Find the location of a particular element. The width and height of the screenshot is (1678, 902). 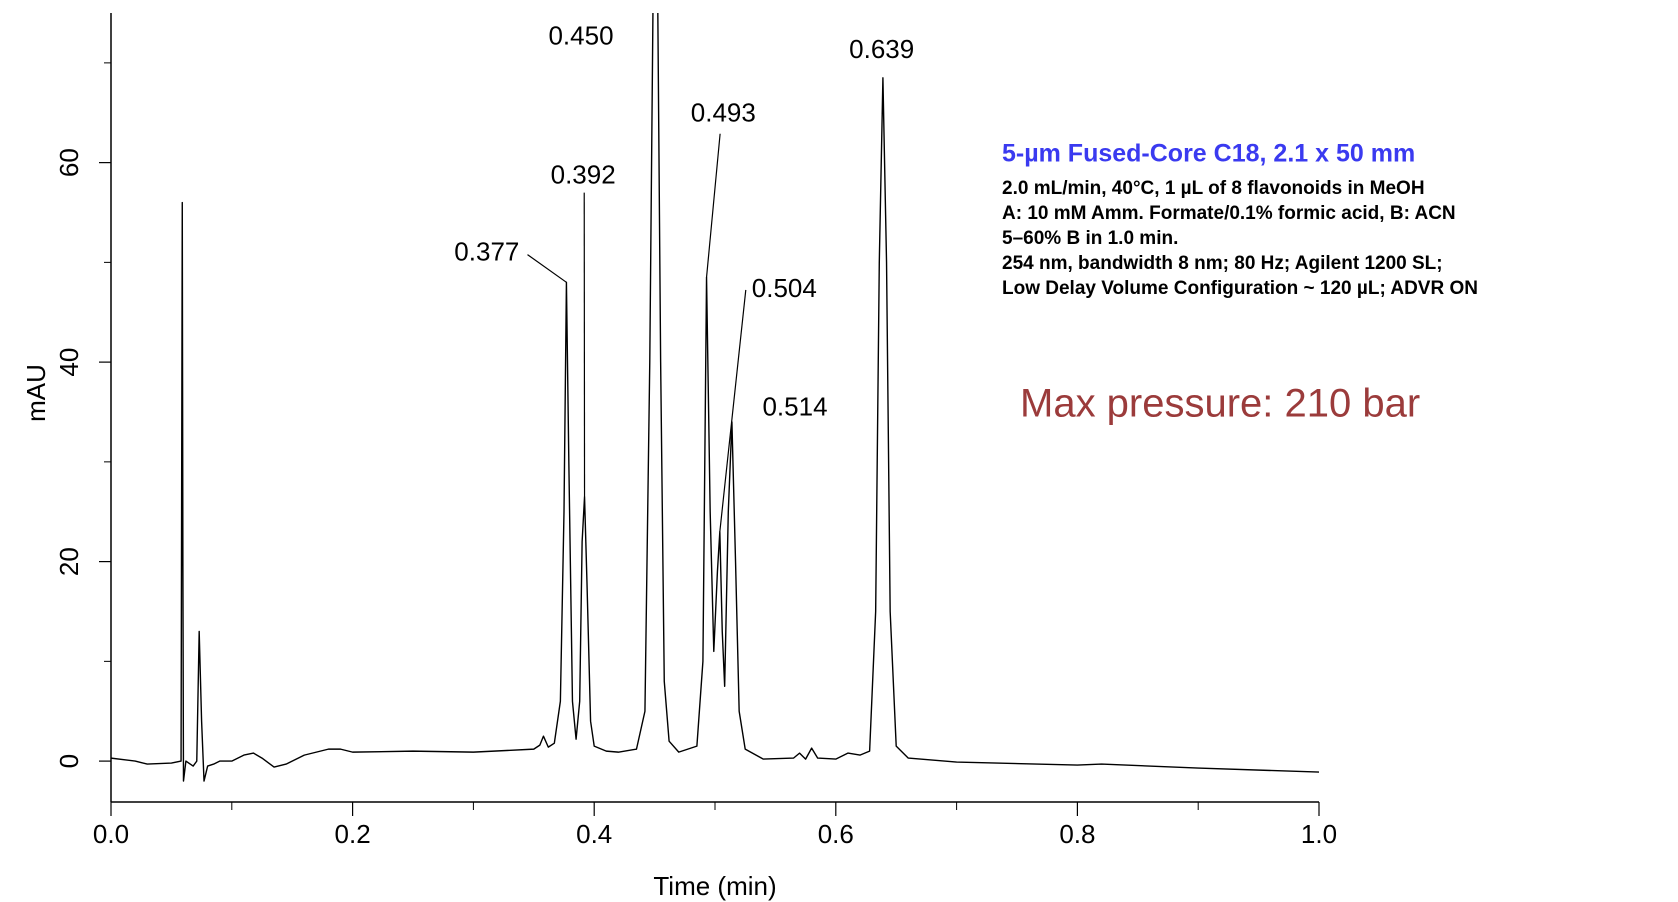

x-tick-label: 0.8 is located at coordinates (1077, 834).